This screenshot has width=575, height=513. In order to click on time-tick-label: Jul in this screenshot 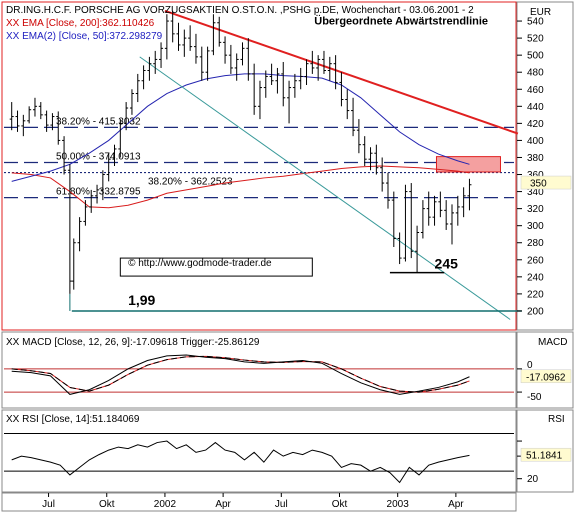, I will do `click(281, 504)`.